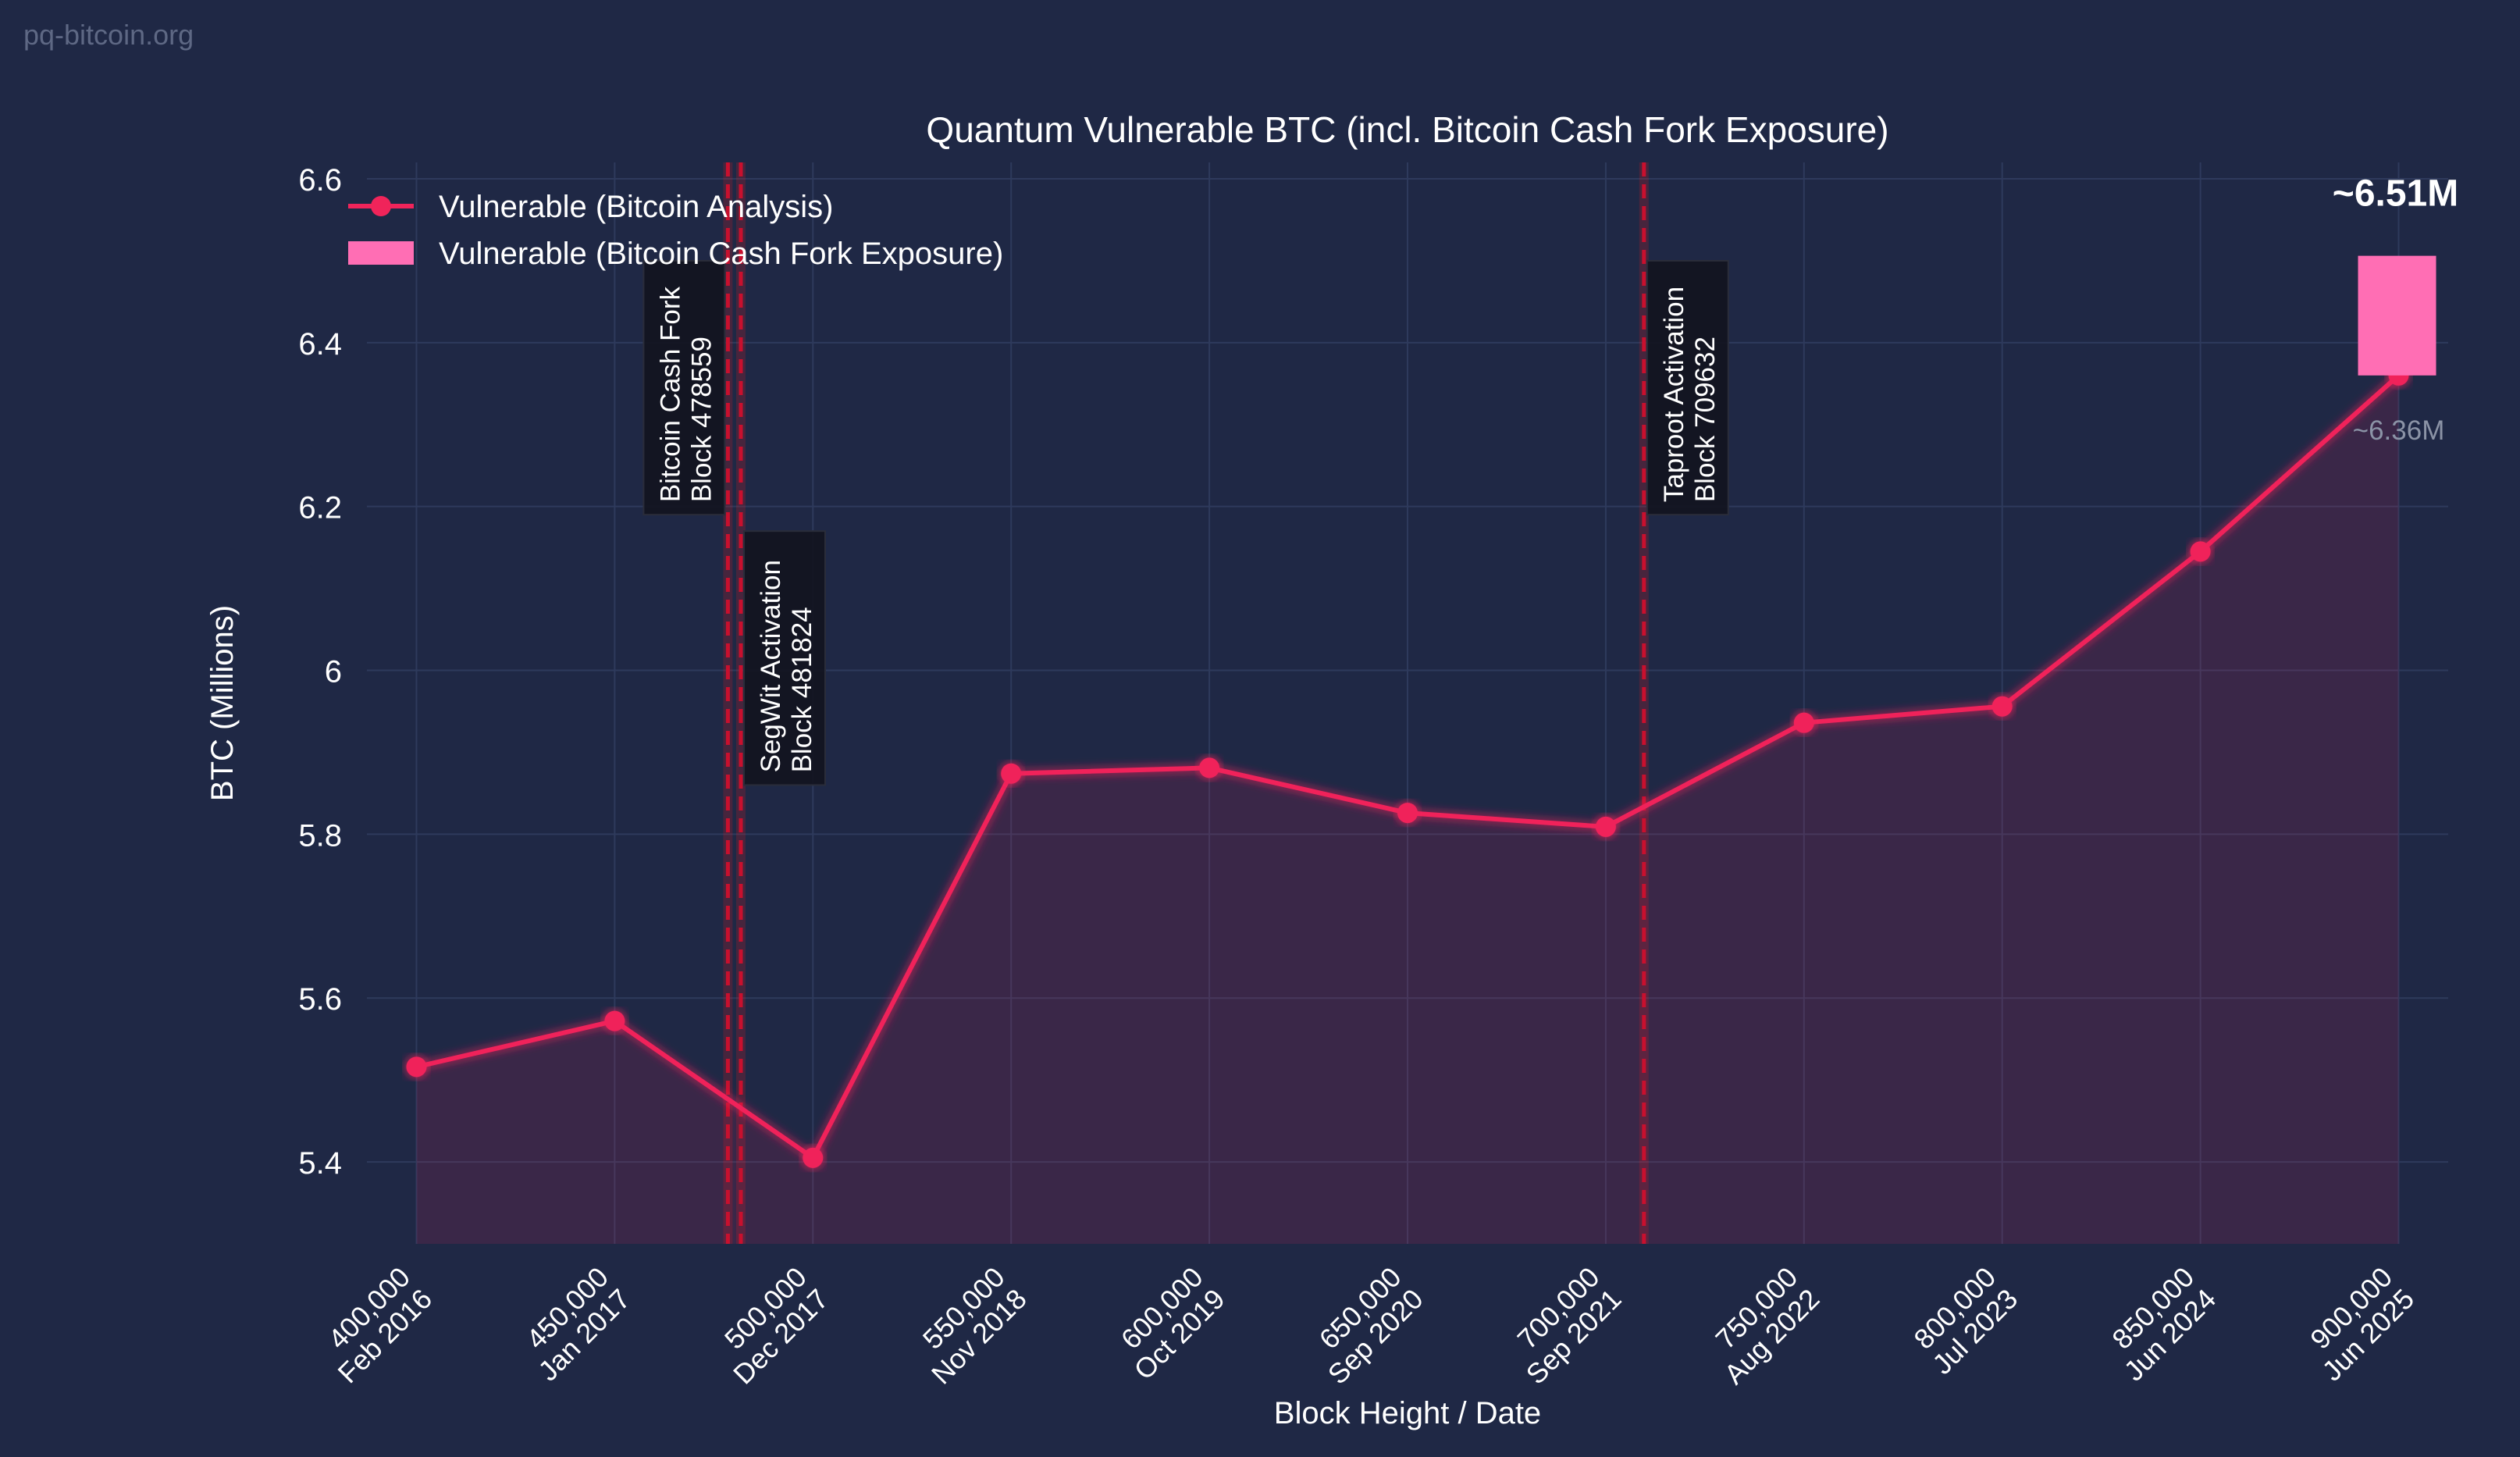 Image resolution: width=2520 pixels, height=1457 pixels. What do you see at coordinates (320, 508) in the screenshot?
I see `y-tick-label: 6.2` at bounding box center [320, 508].